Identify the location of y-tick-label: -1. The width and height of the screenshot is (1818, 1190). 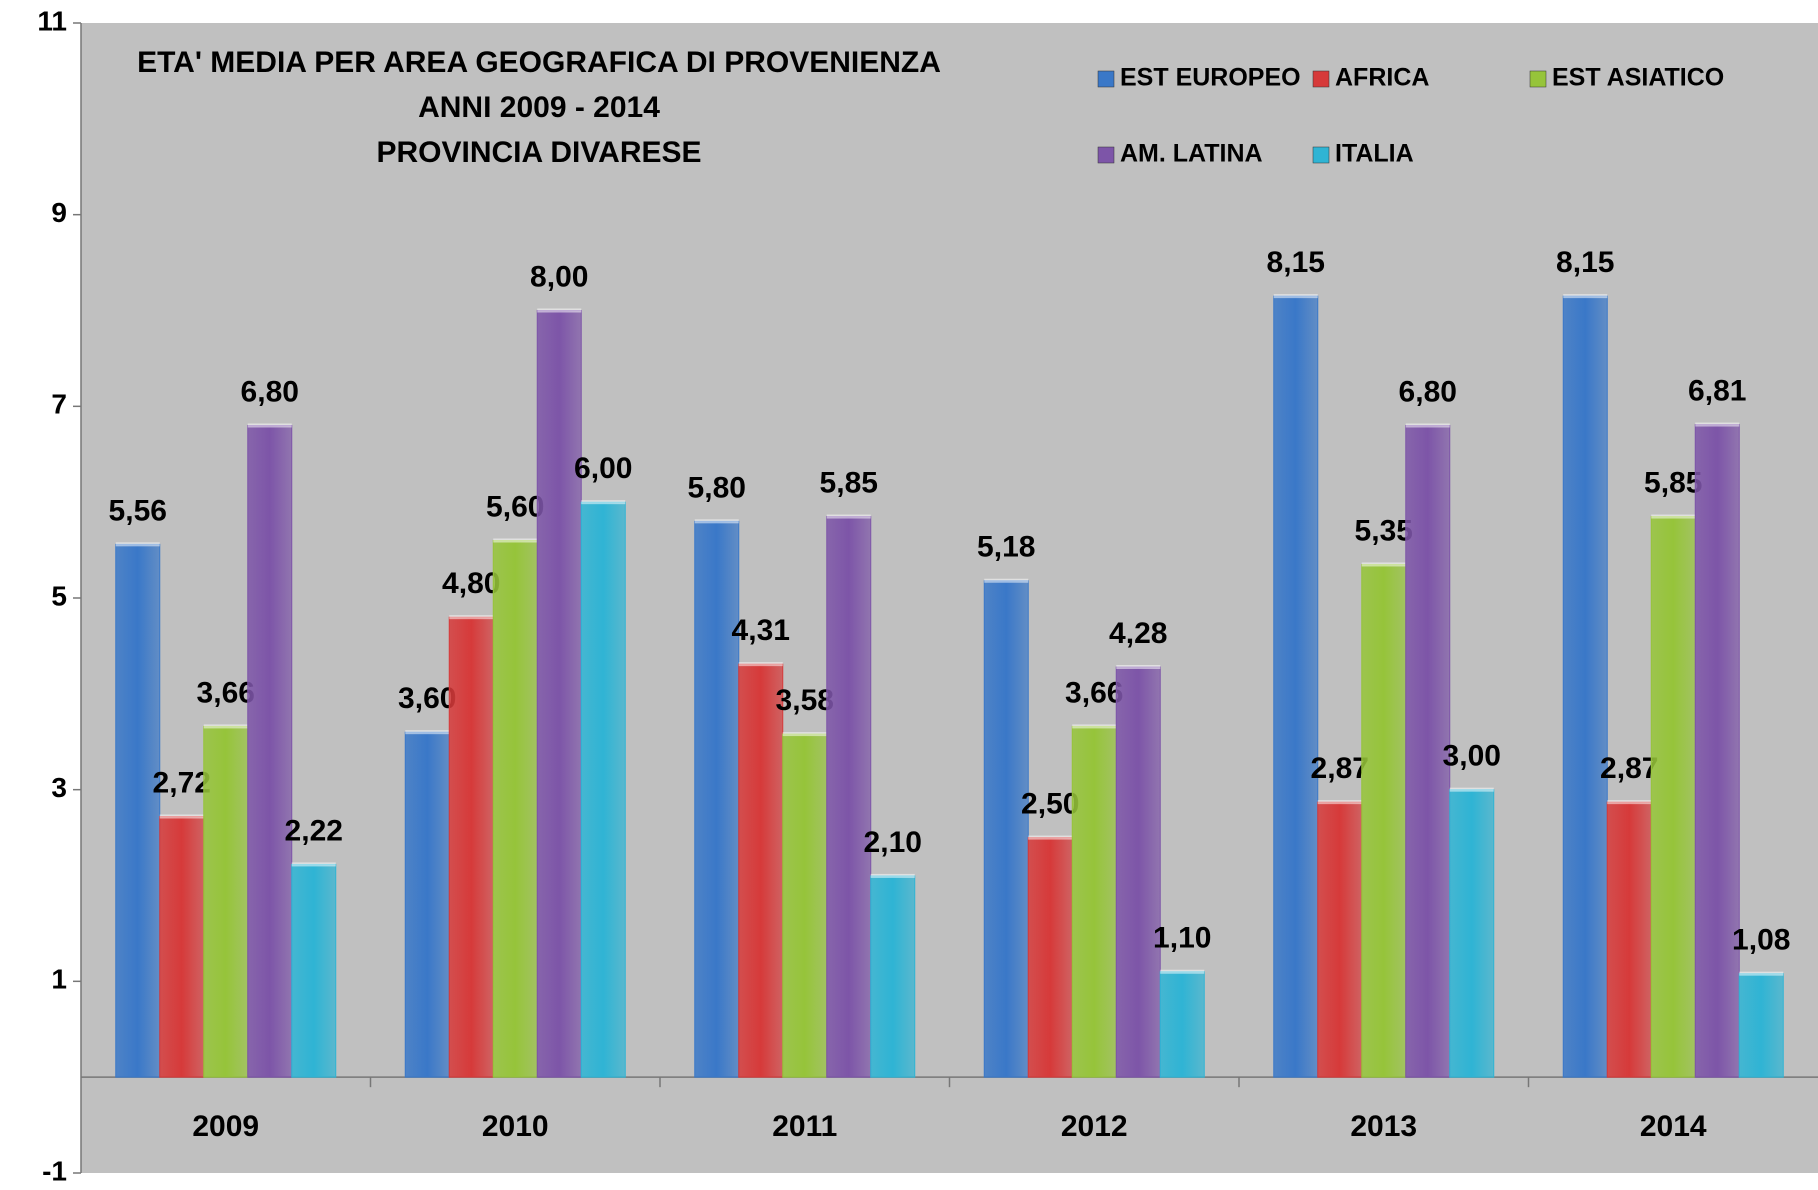
(54, 1170).